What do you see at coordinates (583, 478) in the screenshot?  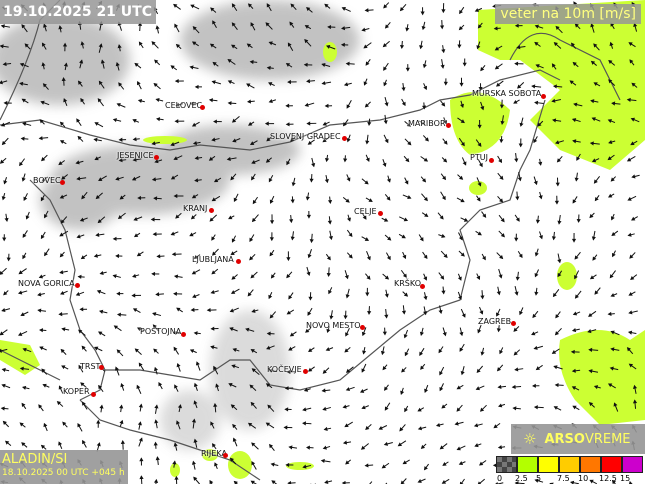 I see `legend-tick-label: 10` at bounding box center [583, 478].